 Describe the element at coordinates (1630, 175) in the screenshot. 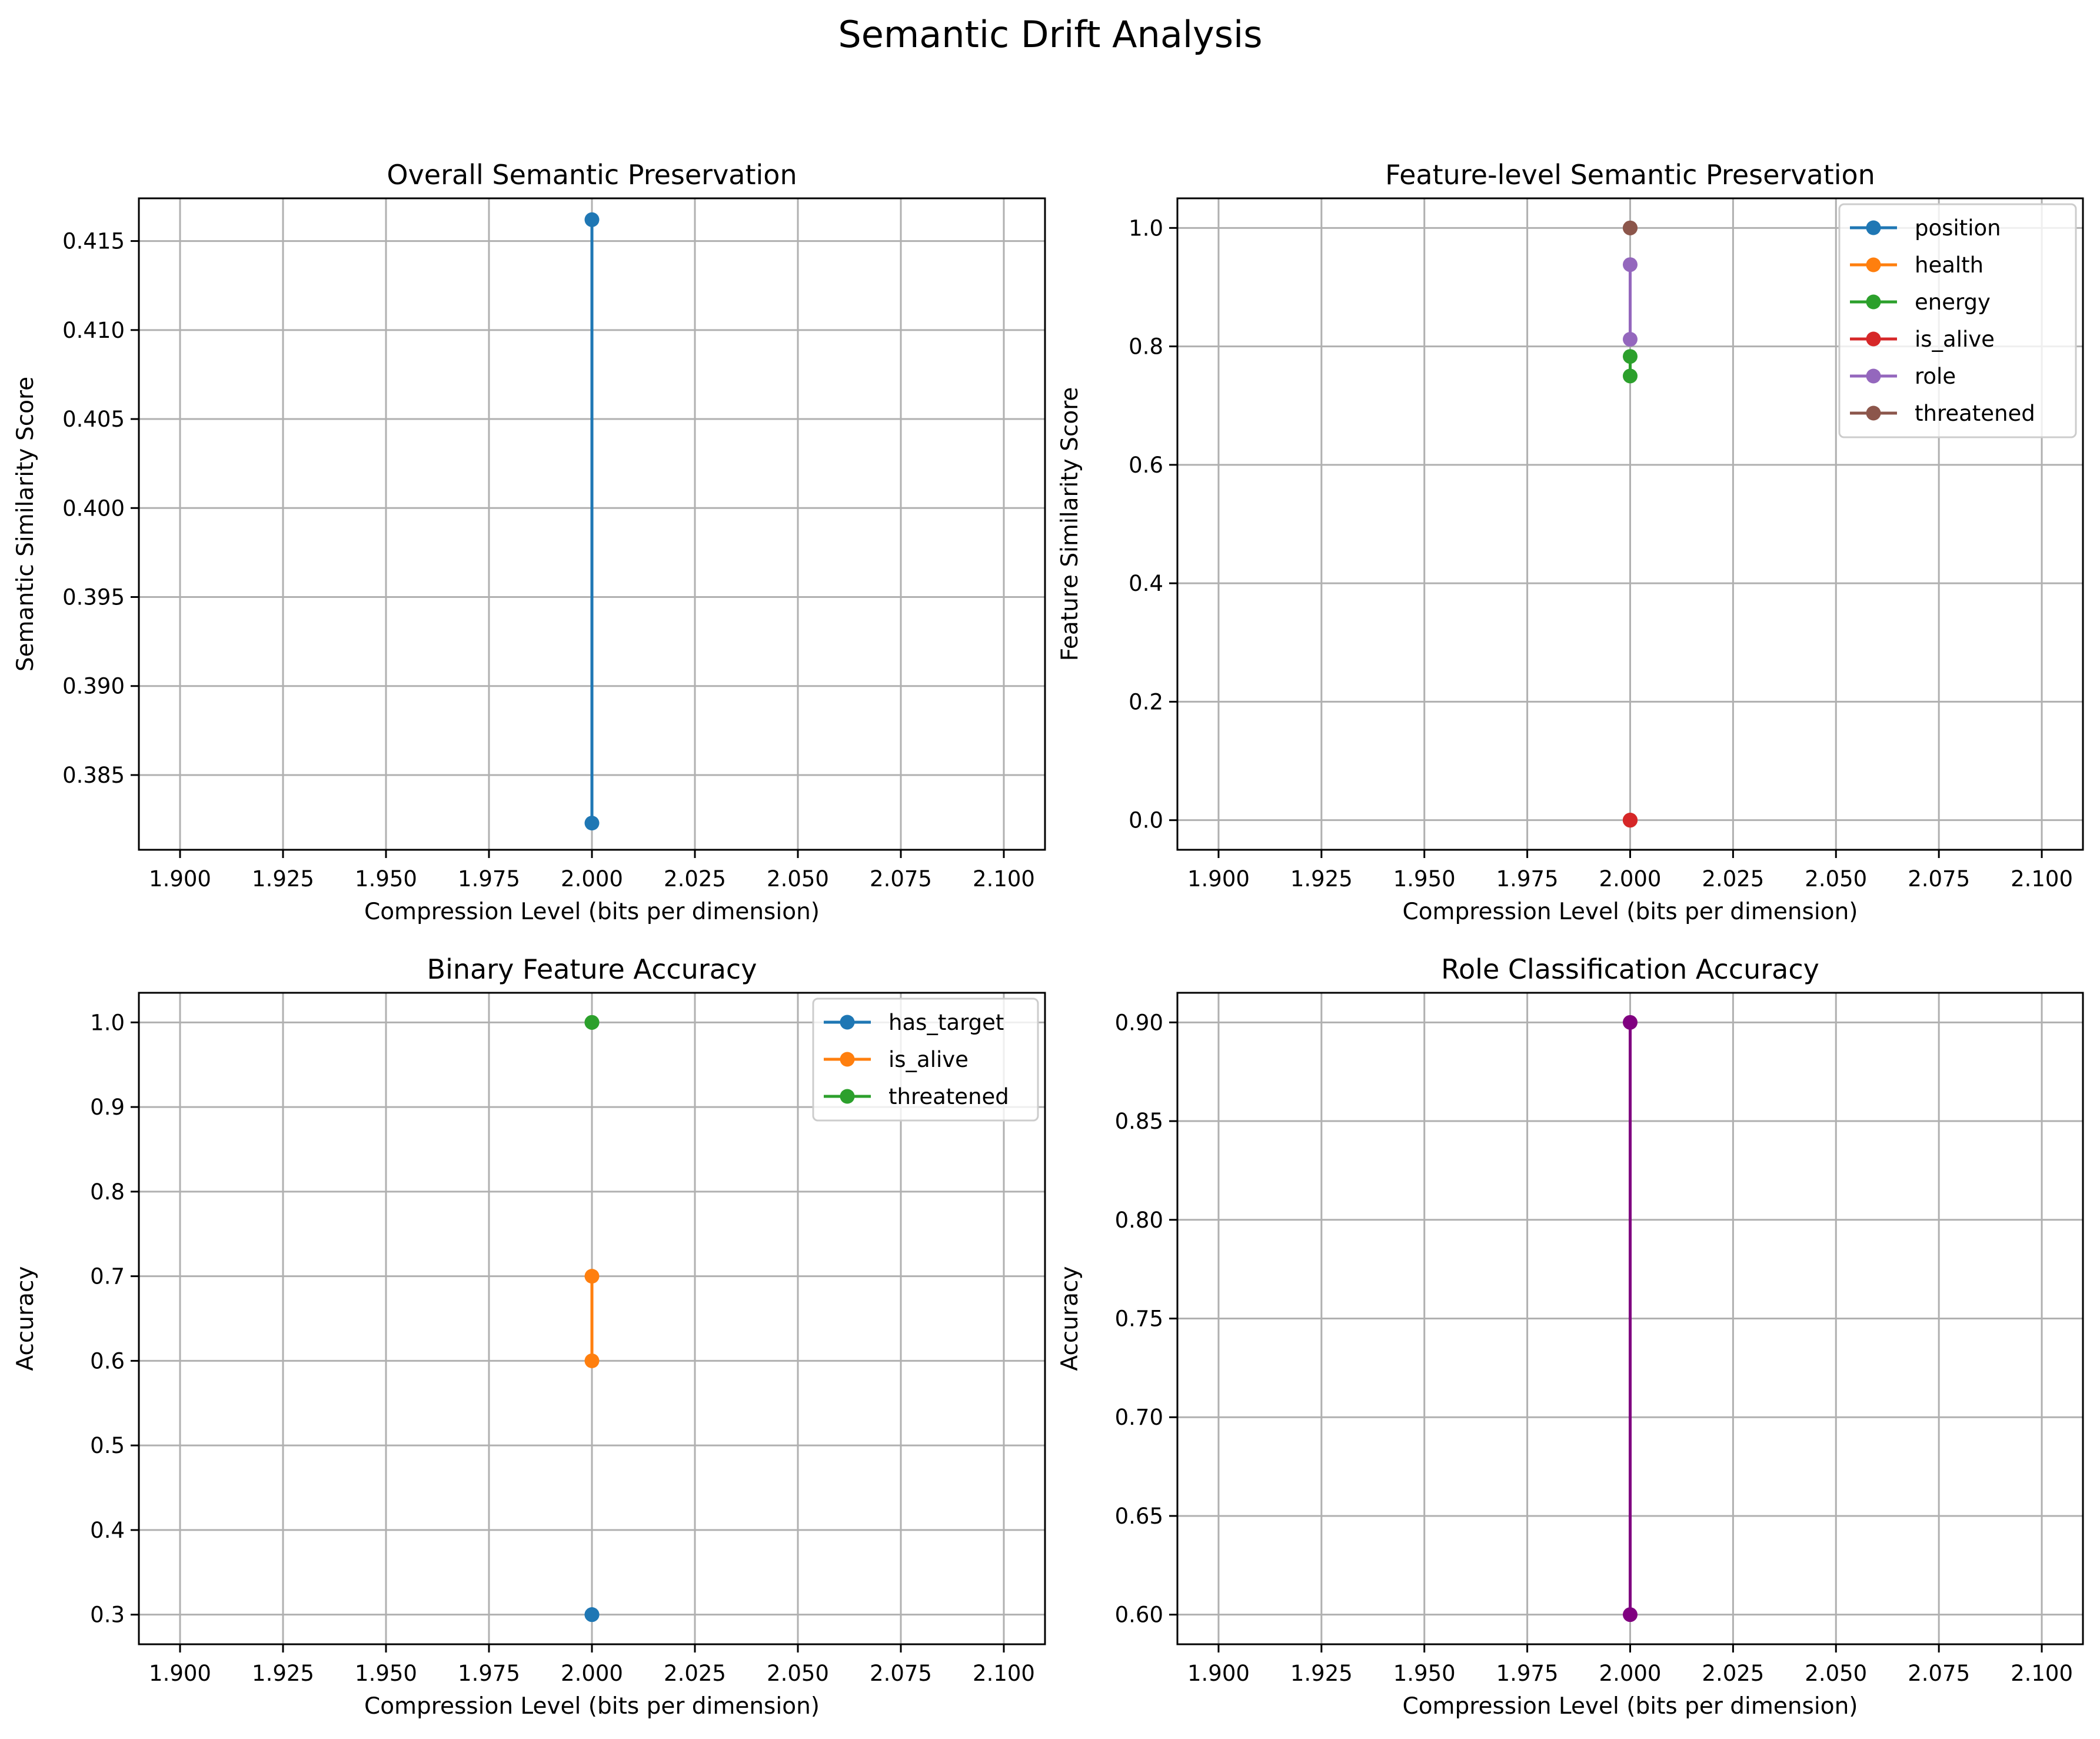

I see `subplot-title: Feature-level Semantic Preservation` at that location.